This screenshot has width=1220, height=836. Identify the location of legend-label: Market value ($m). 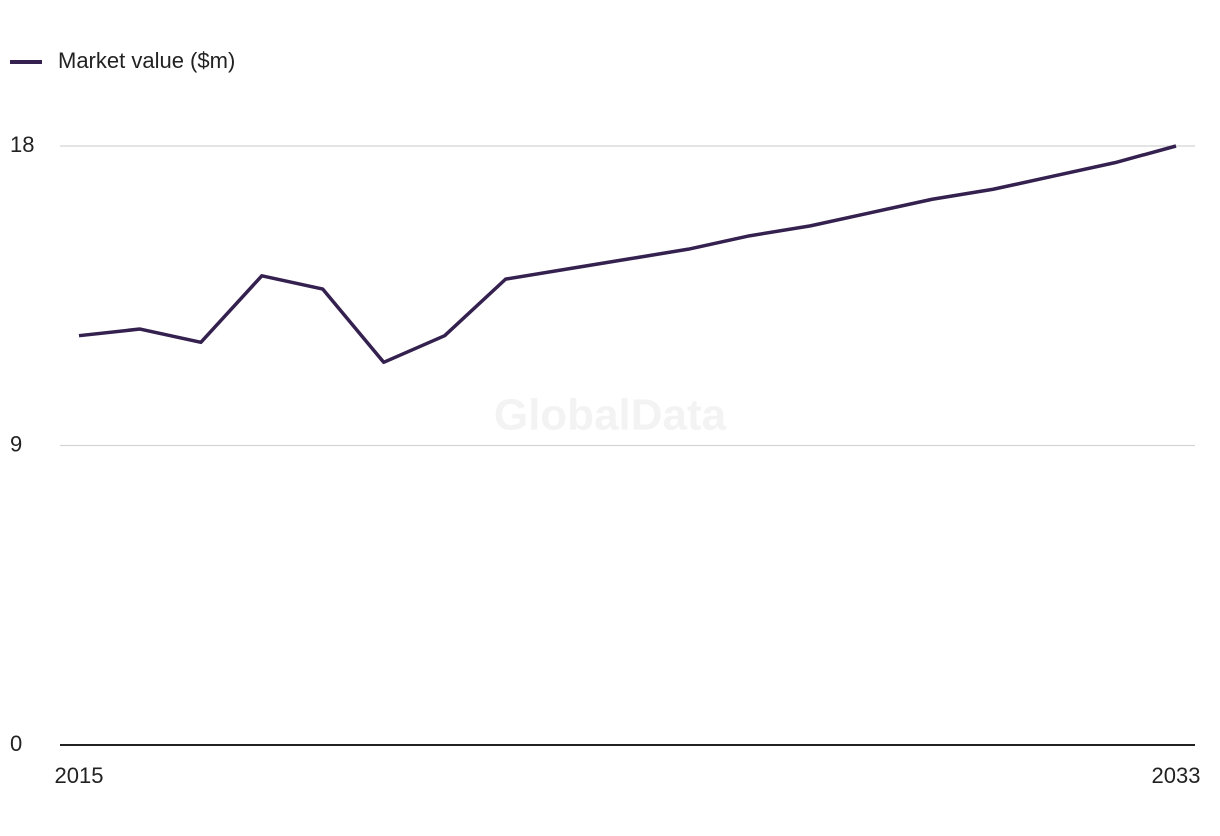
(146, 60).